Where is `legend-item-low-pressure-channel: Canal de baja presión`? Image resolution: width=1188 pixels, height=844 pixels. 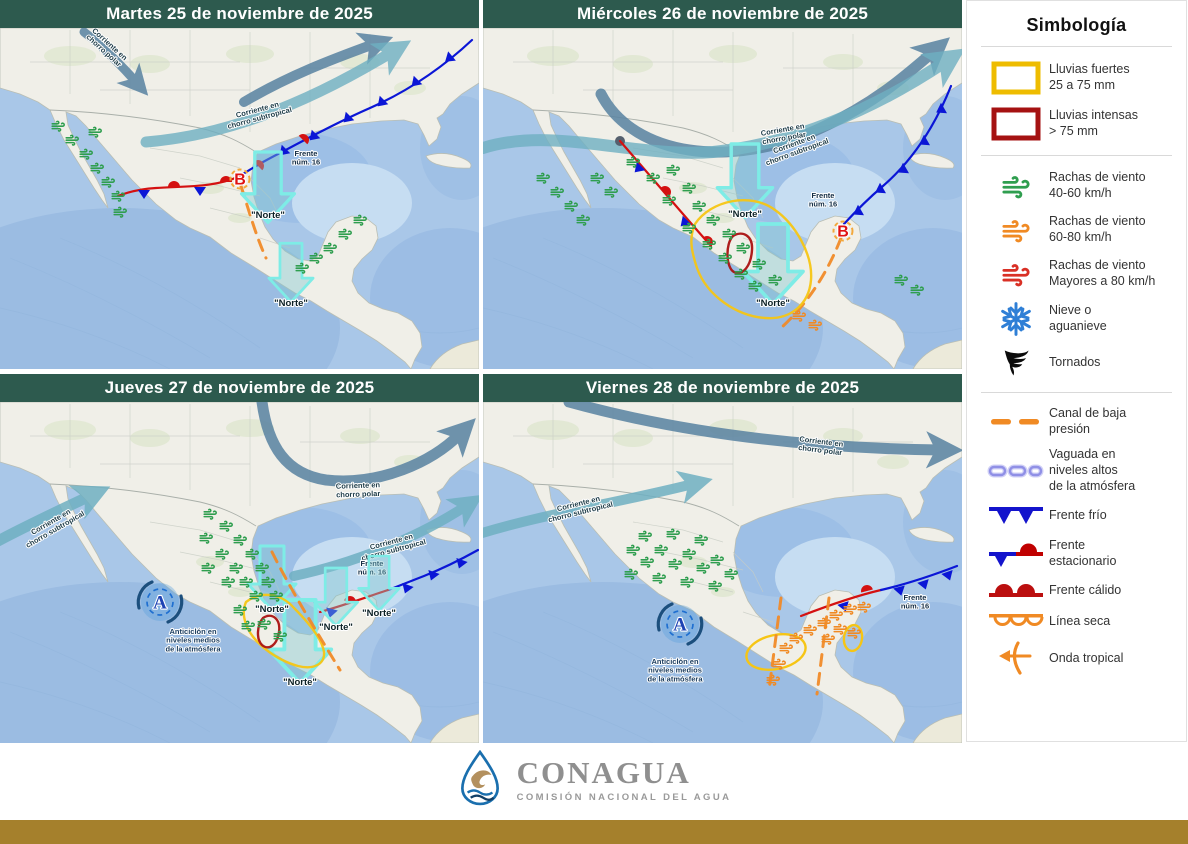 legend-item-low-pressure-channel: Canal de baja presión is located at coordinates (1076, 421).